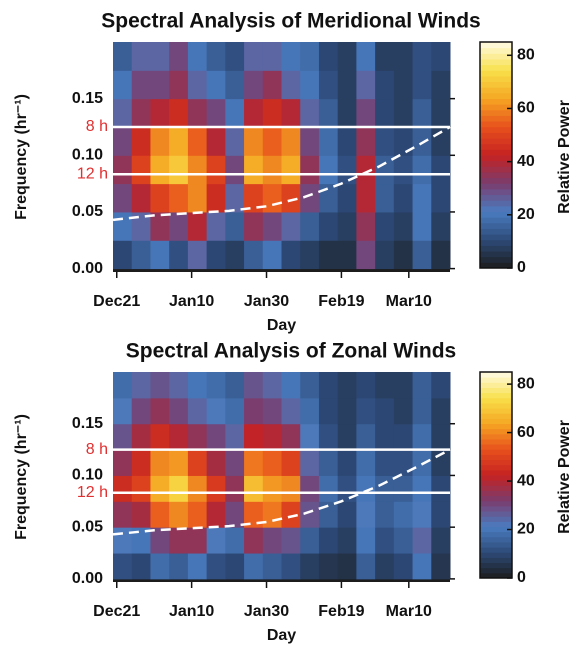 The width and height of the screenshot is (583, 652). What do you see at coordinates (87, 578) in the screenshot?
I see `y-tick-label: 0.00` at bounding box center [87, 578].